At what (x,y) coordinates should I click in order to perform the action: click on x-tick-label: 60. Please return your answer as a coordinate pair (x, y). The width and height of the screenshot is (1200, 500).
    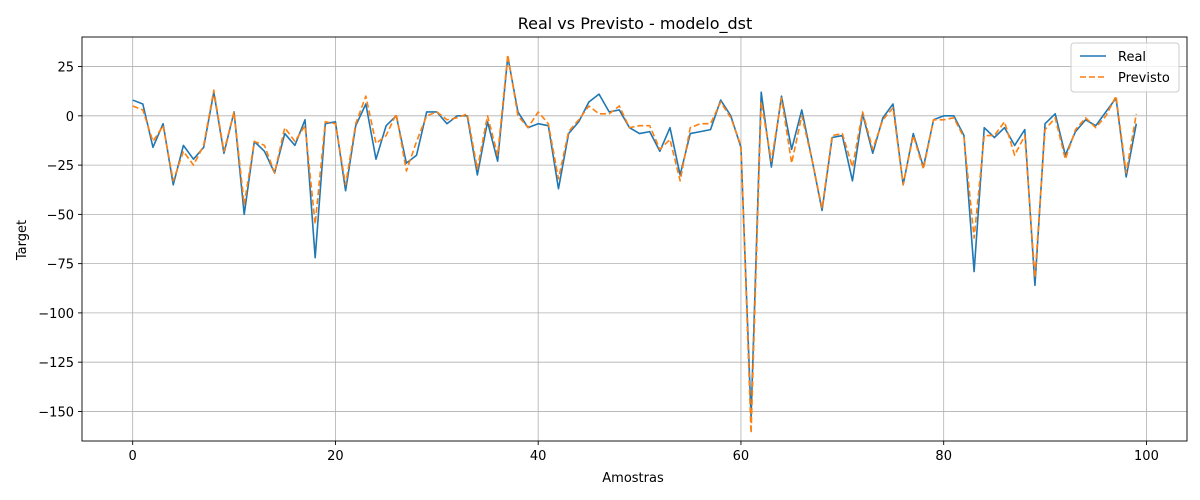
    Looking at the image, I should click on (741, 456).